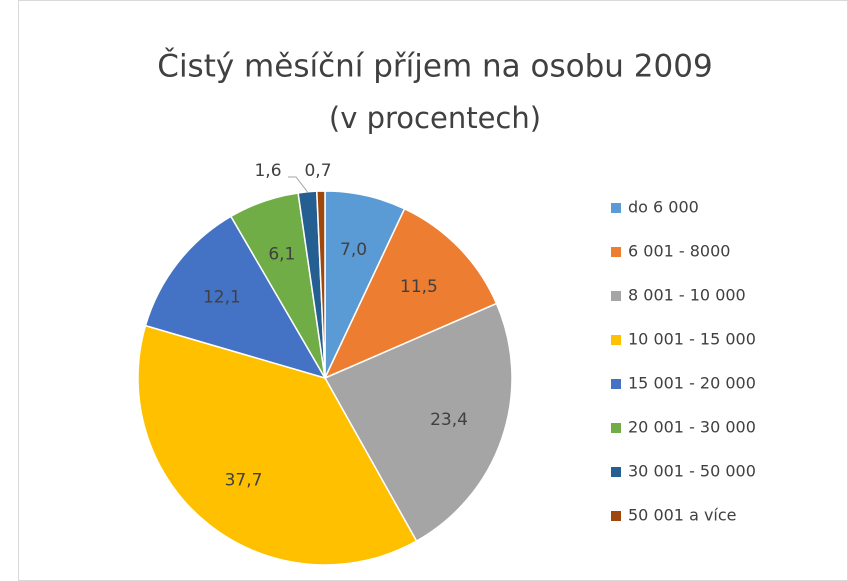  What do you see at coordinates (692, 471) in the screenshot?
I see `legend-label: 30 001 - 50 000` at bounding box center [692, 471].